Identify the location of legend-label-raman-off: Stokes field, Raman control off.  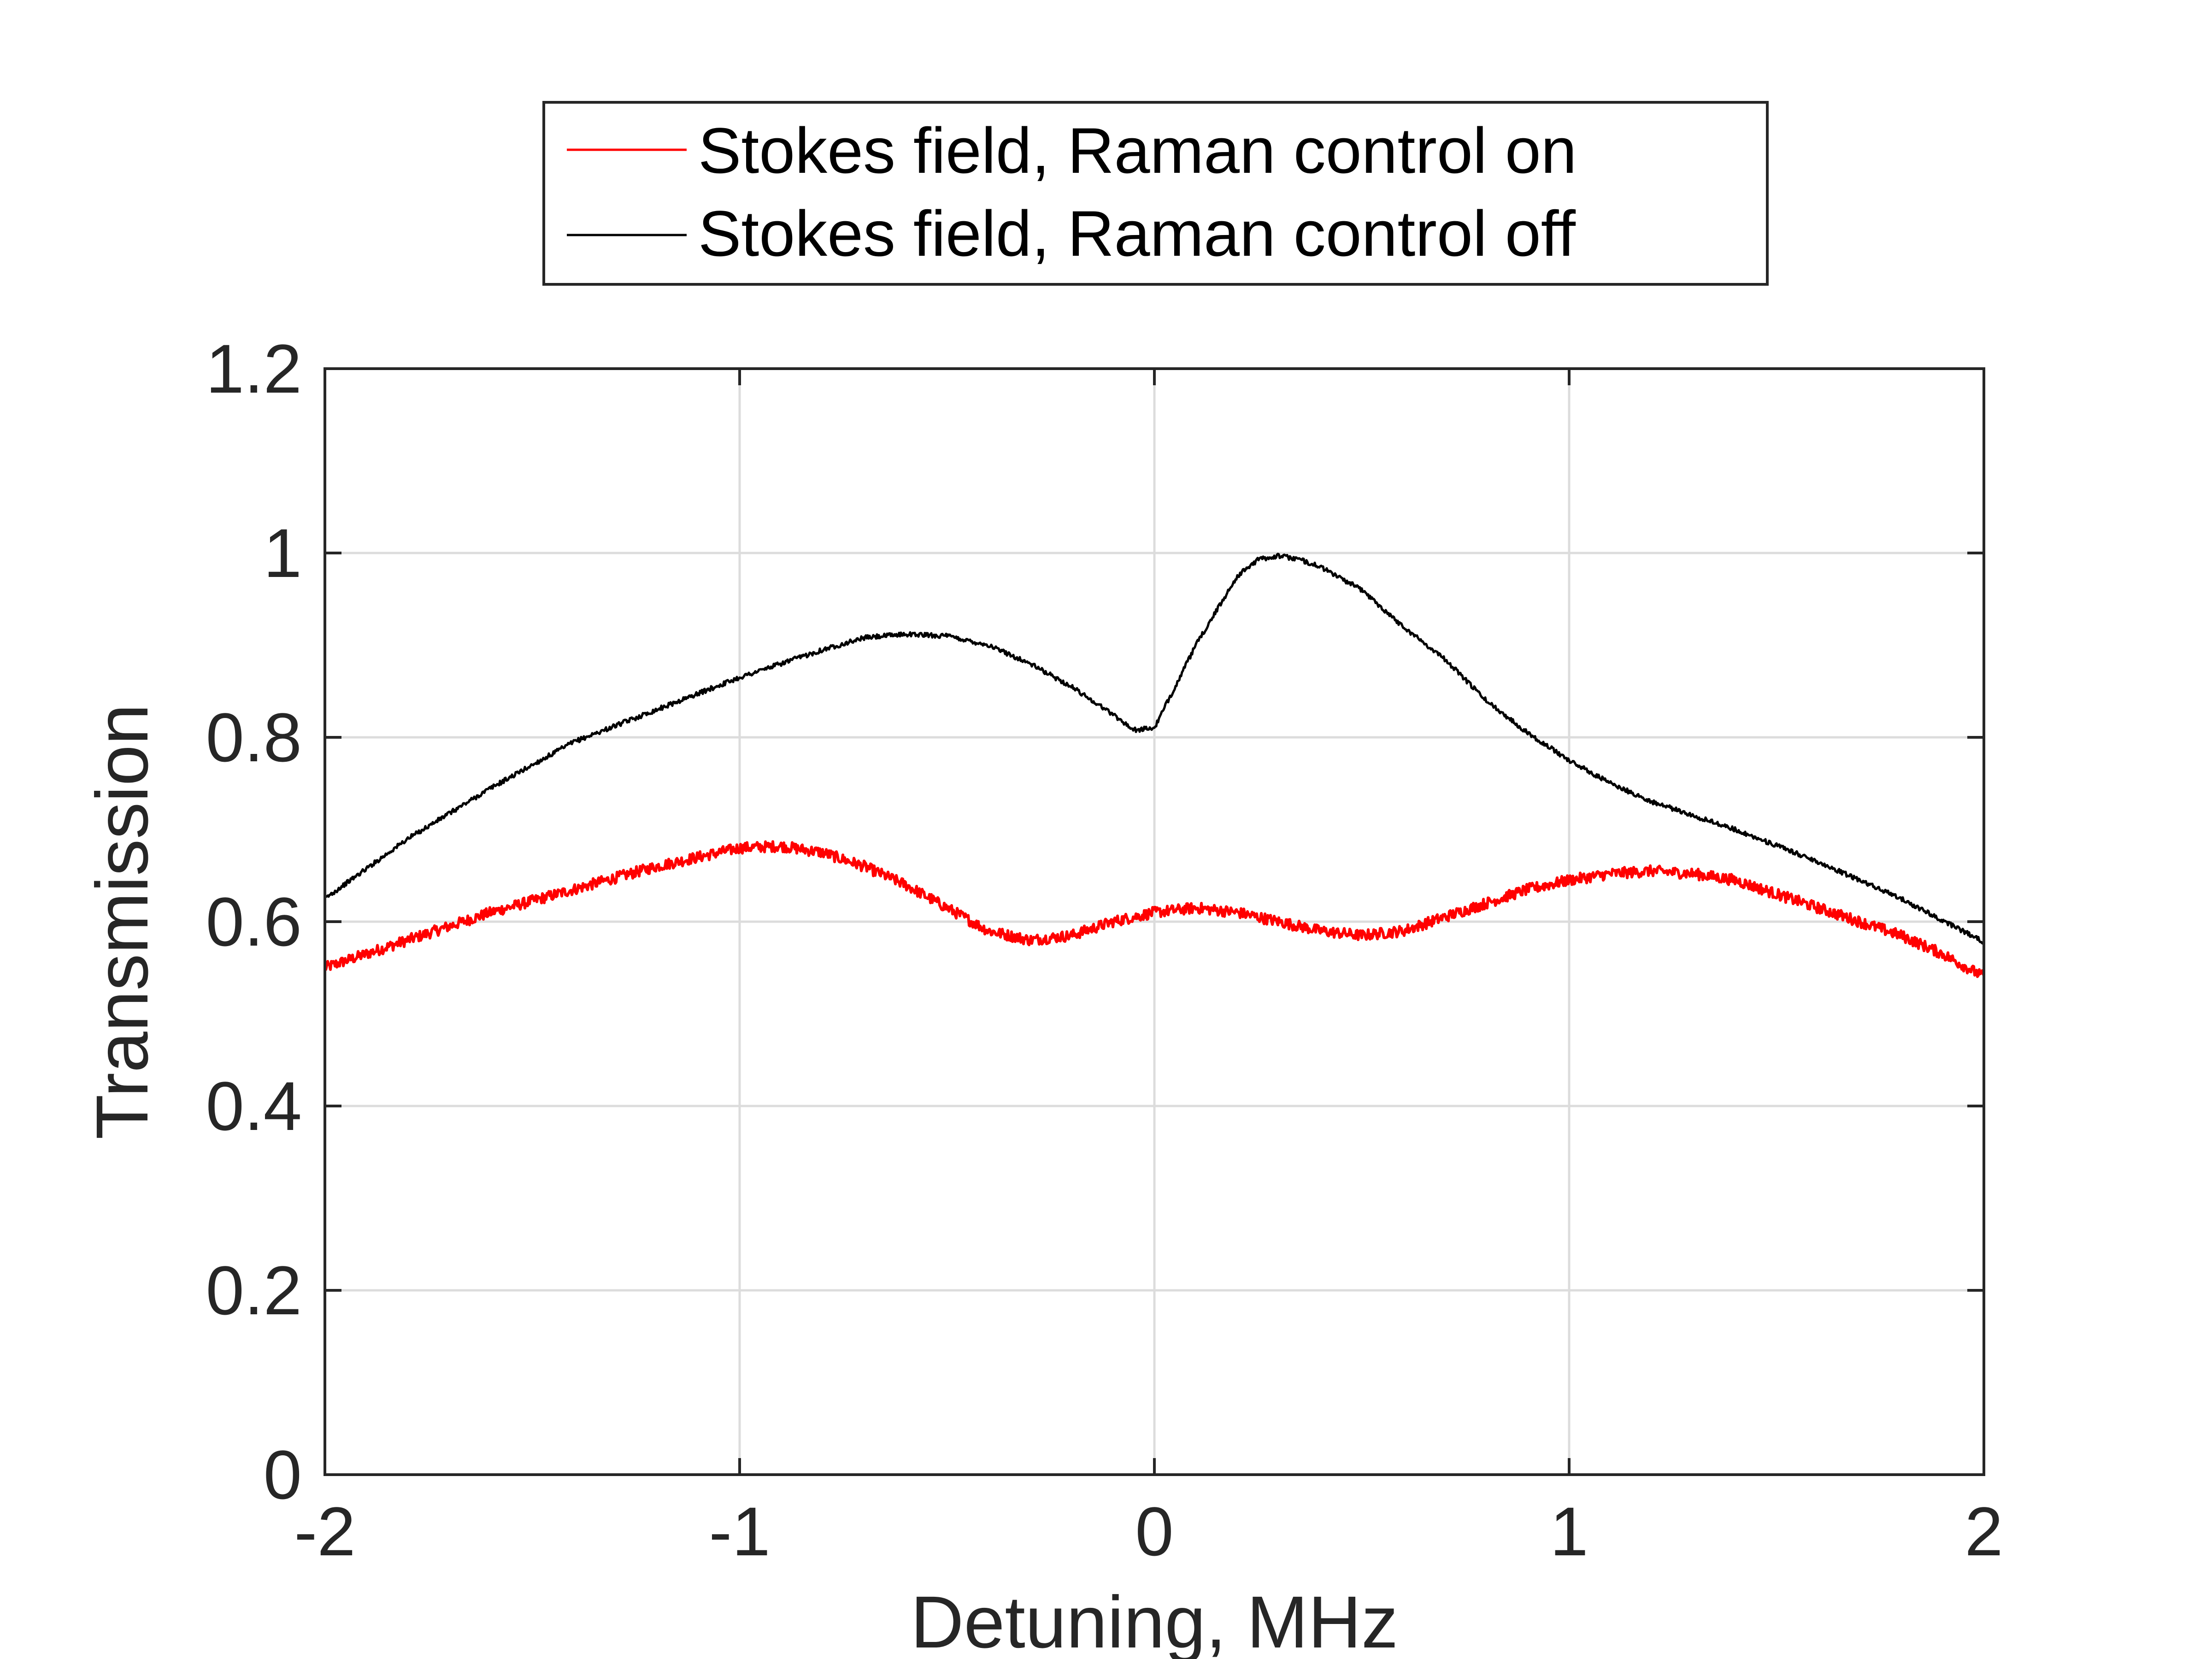
(1137, 233).